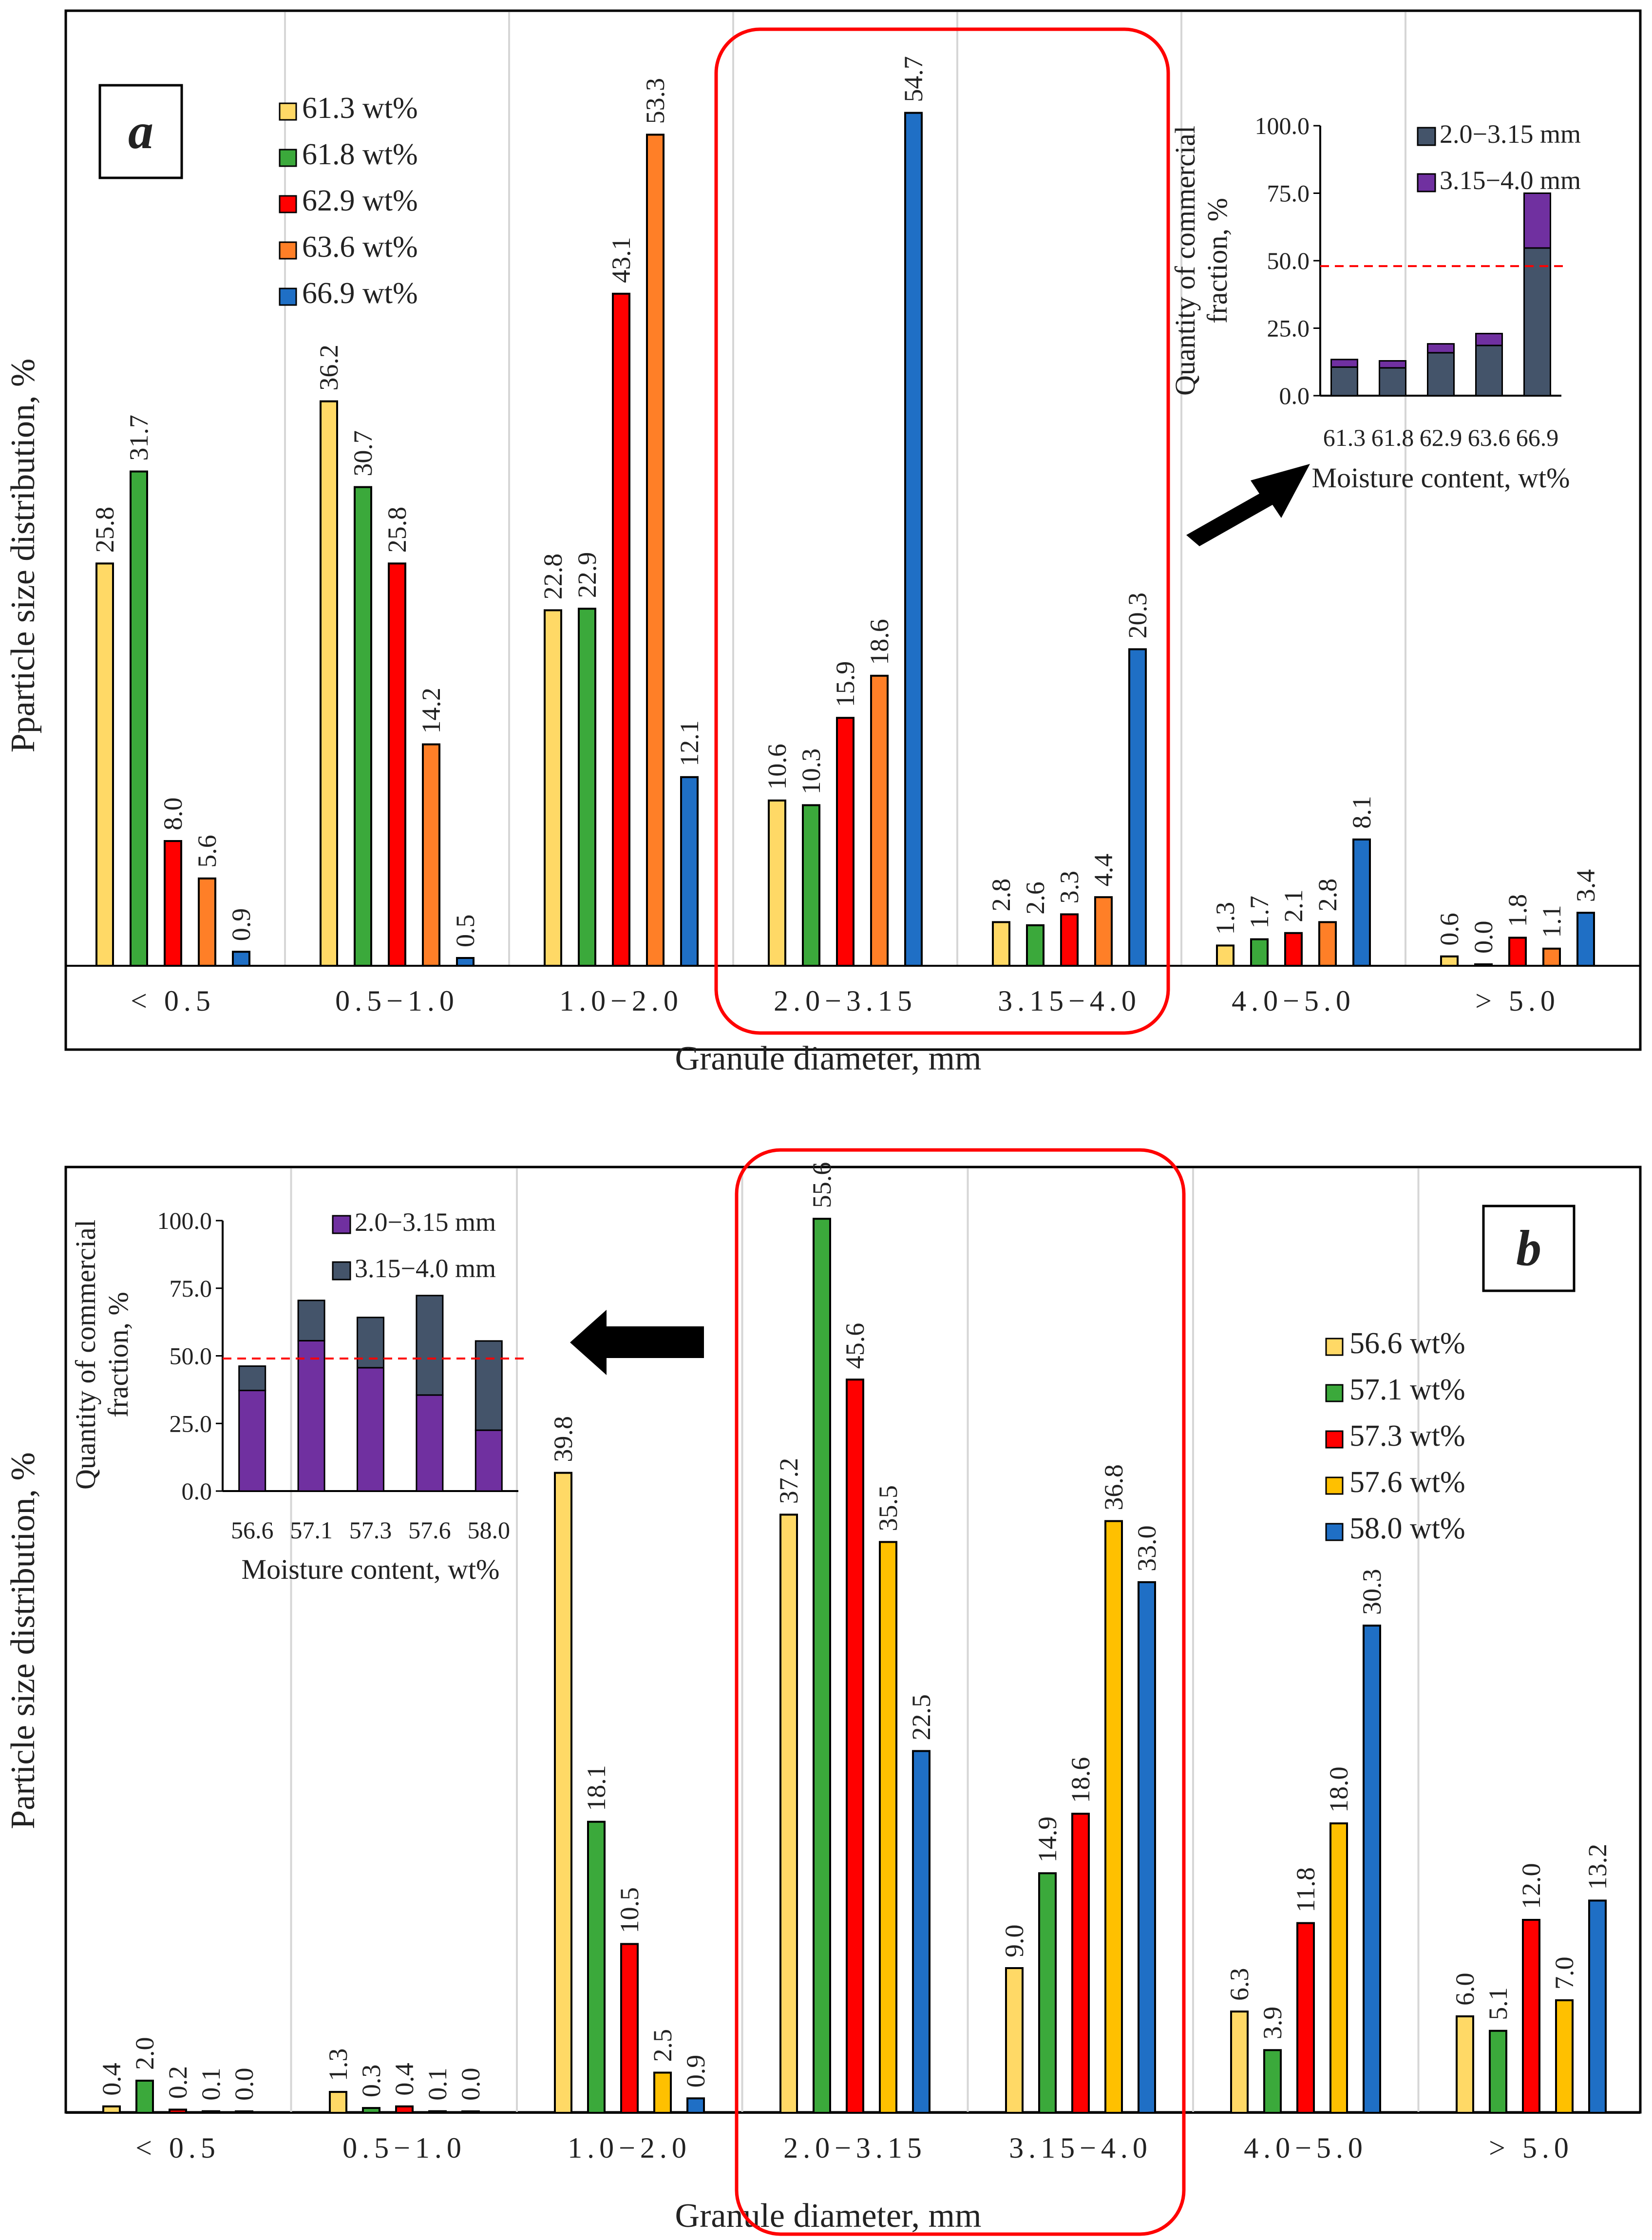  Describe the element at coordinates (845, 684) in the screenshot. I see `data-label: 15.9` at that location.